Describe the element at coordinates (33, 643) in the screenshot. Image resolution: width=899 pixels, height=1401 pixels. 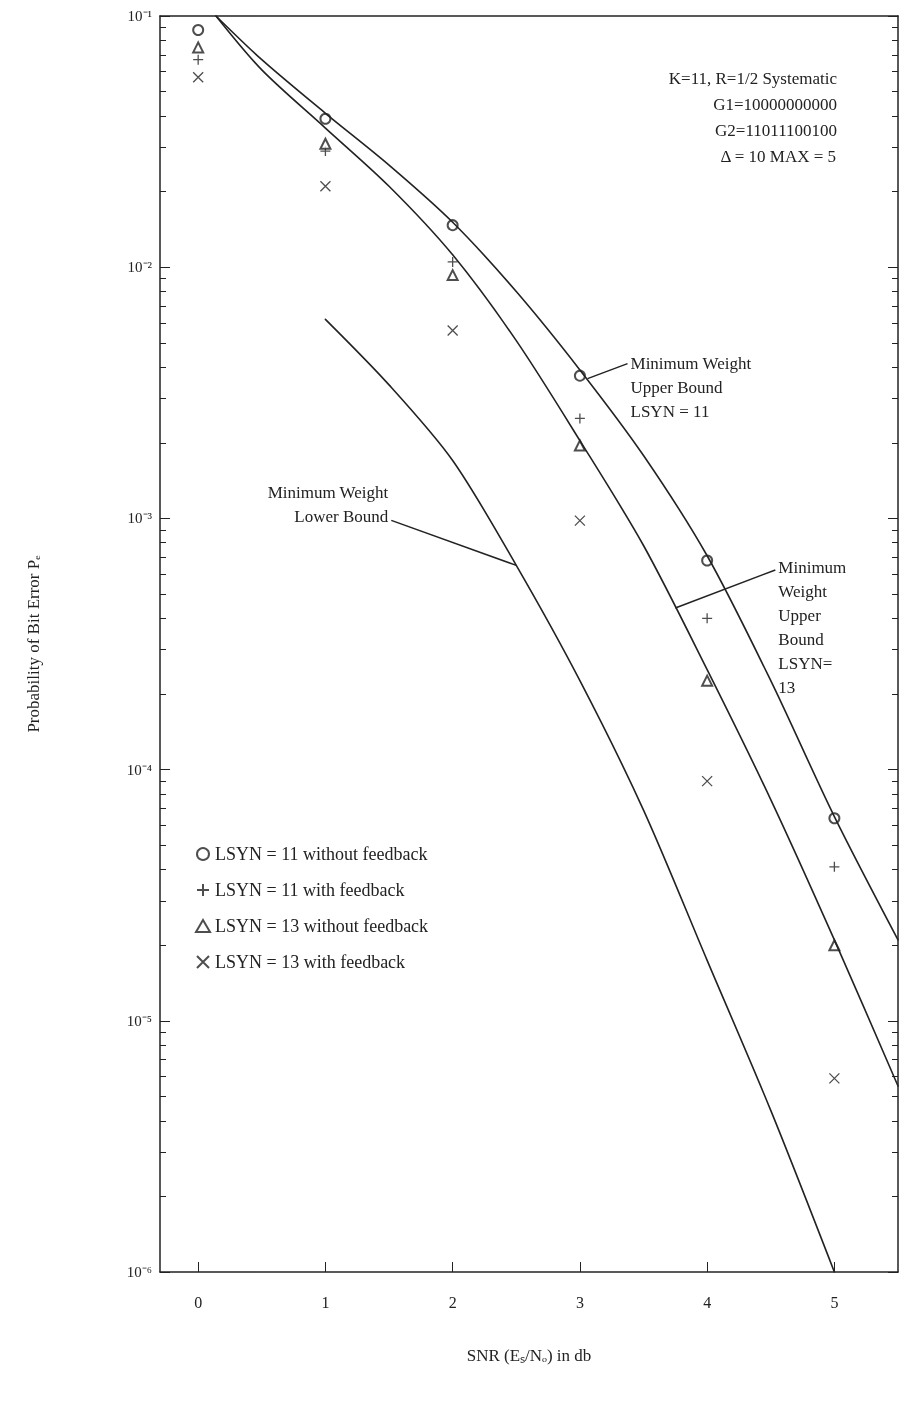
I see `y-axis-title: Probability of Bit Error Pₑ` at that location.